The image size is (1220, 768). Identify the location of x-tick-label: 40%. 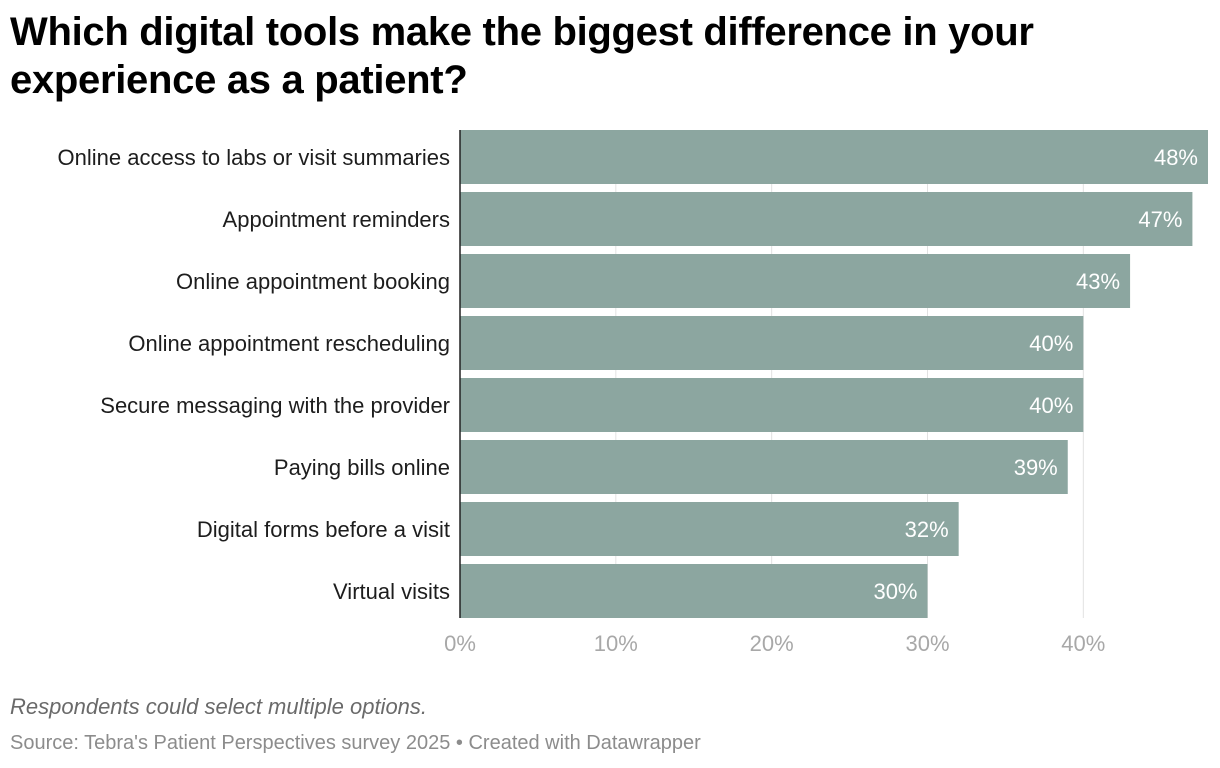
(1083, 643).